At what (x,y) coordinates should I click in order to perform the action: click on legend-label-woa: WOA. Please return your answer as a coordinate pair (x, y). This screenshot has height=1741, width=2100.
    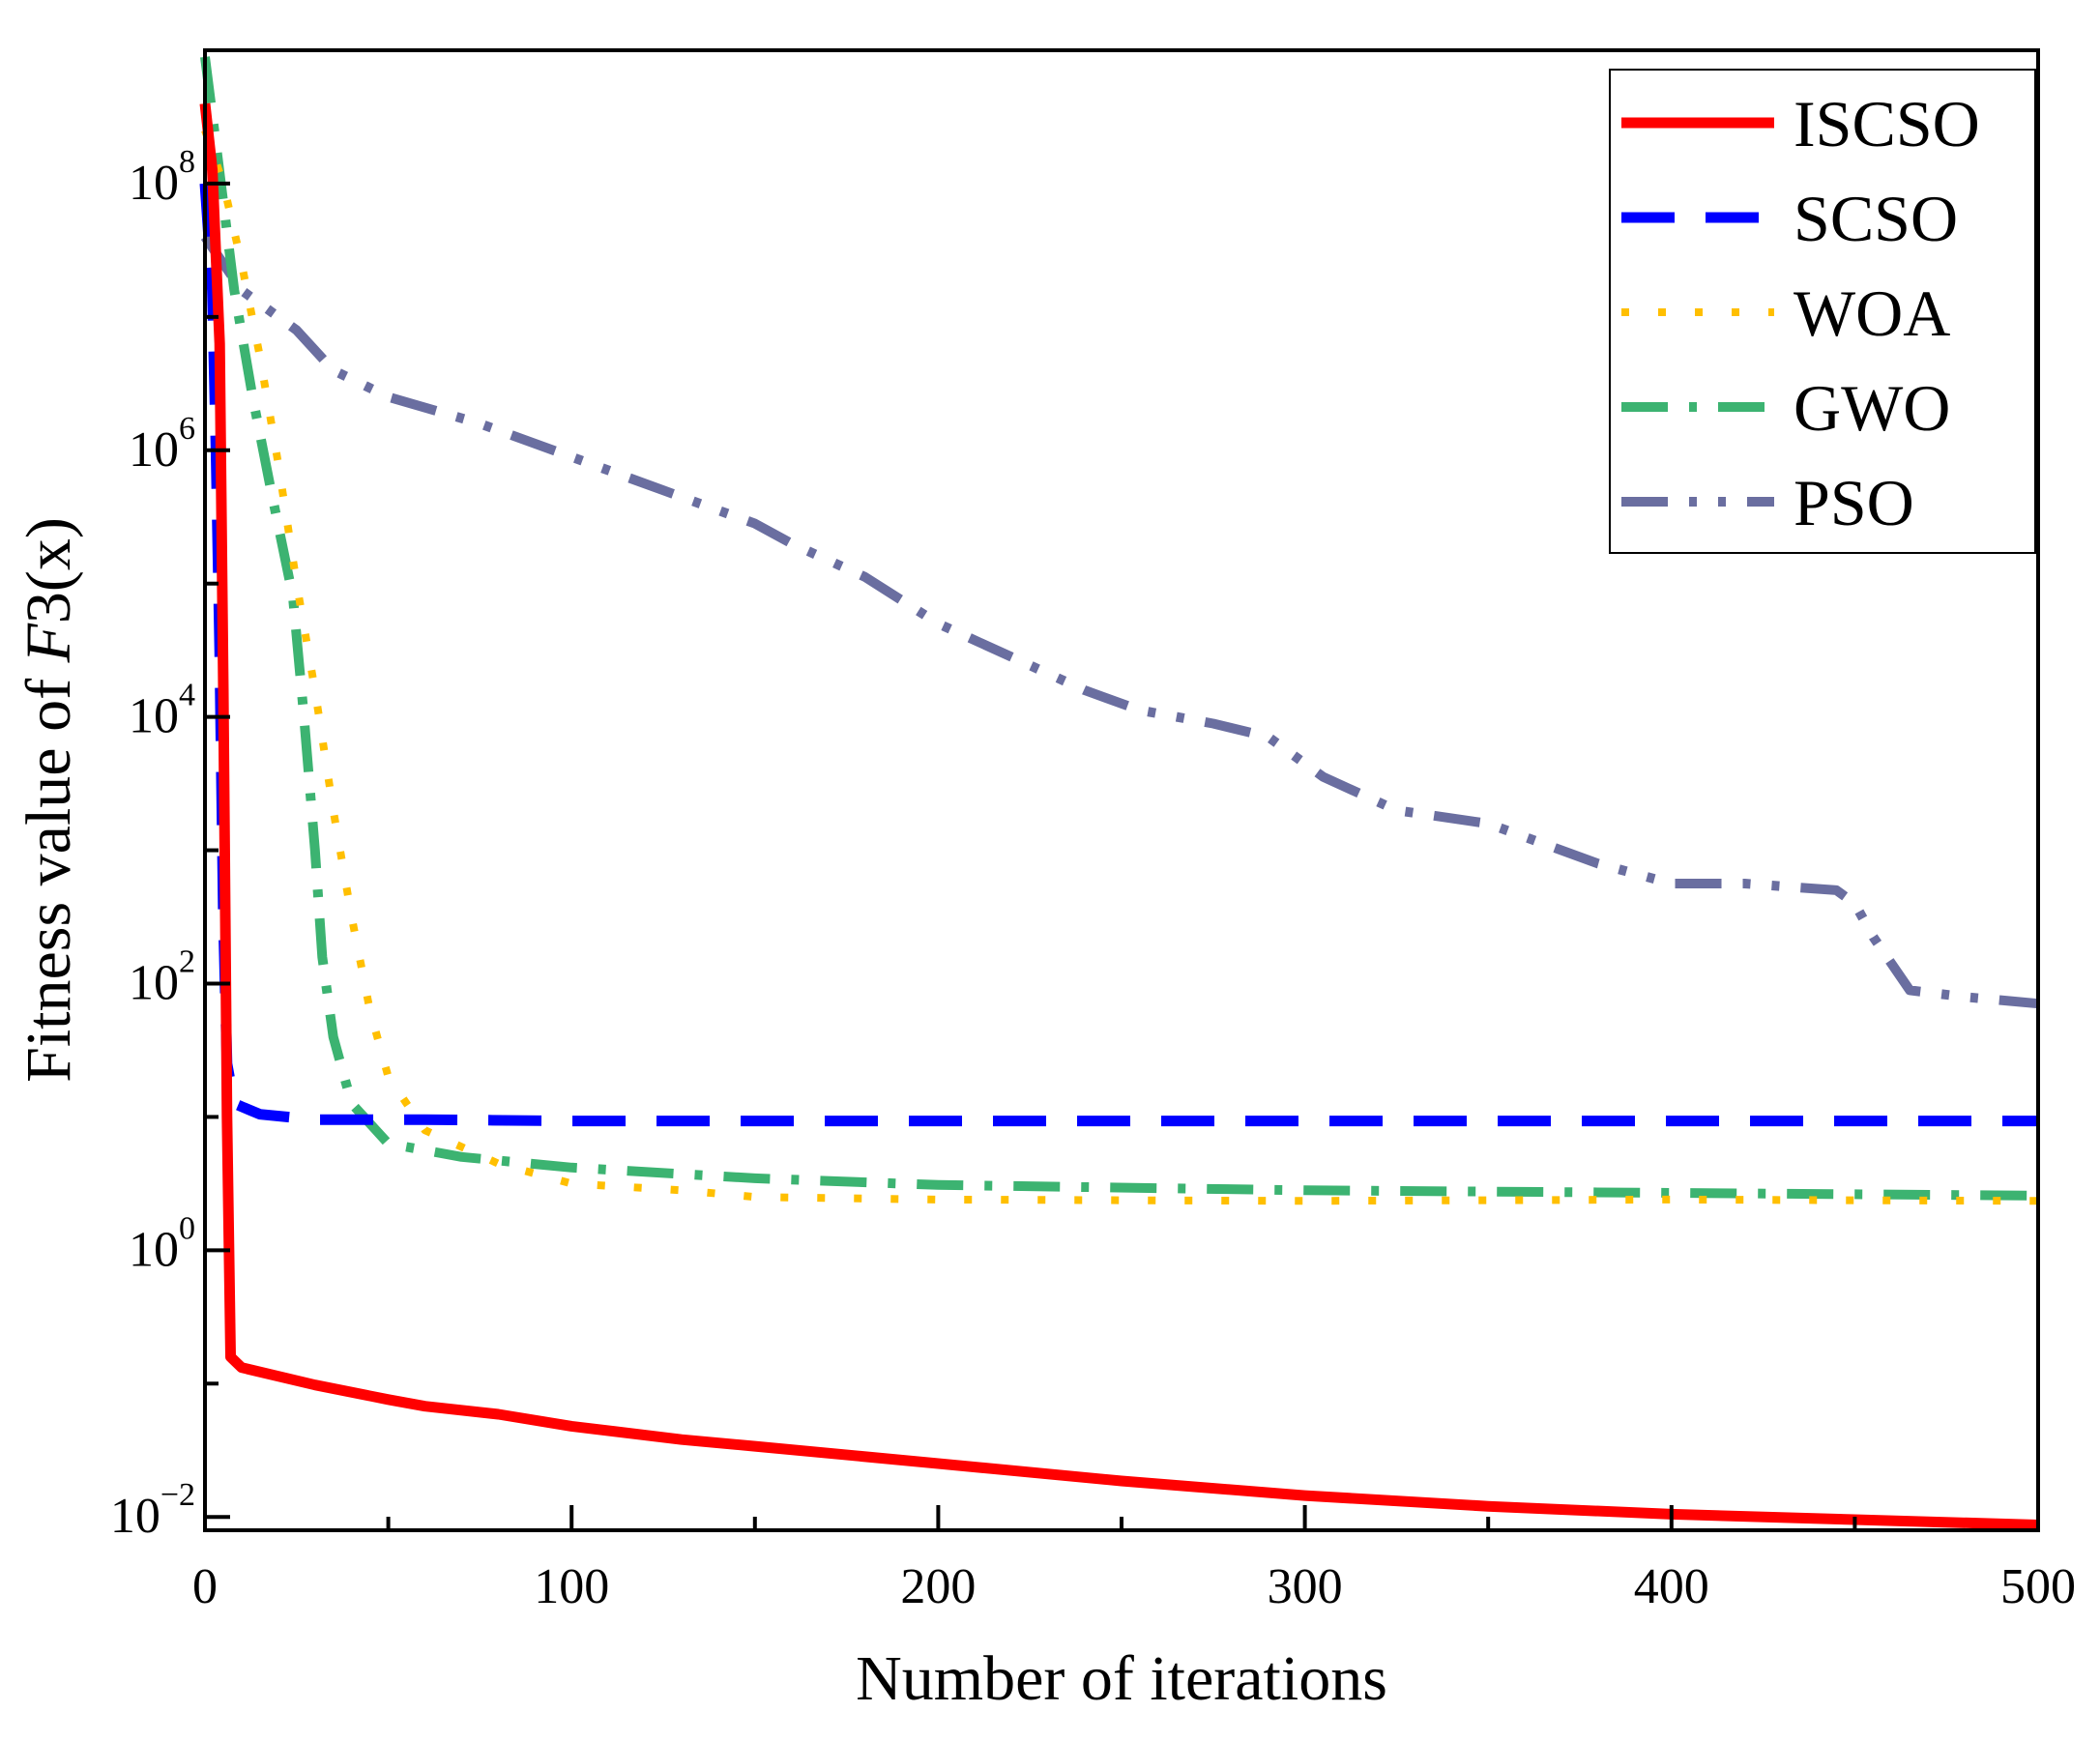
    Looking at the image, I should click on (1872, 313).